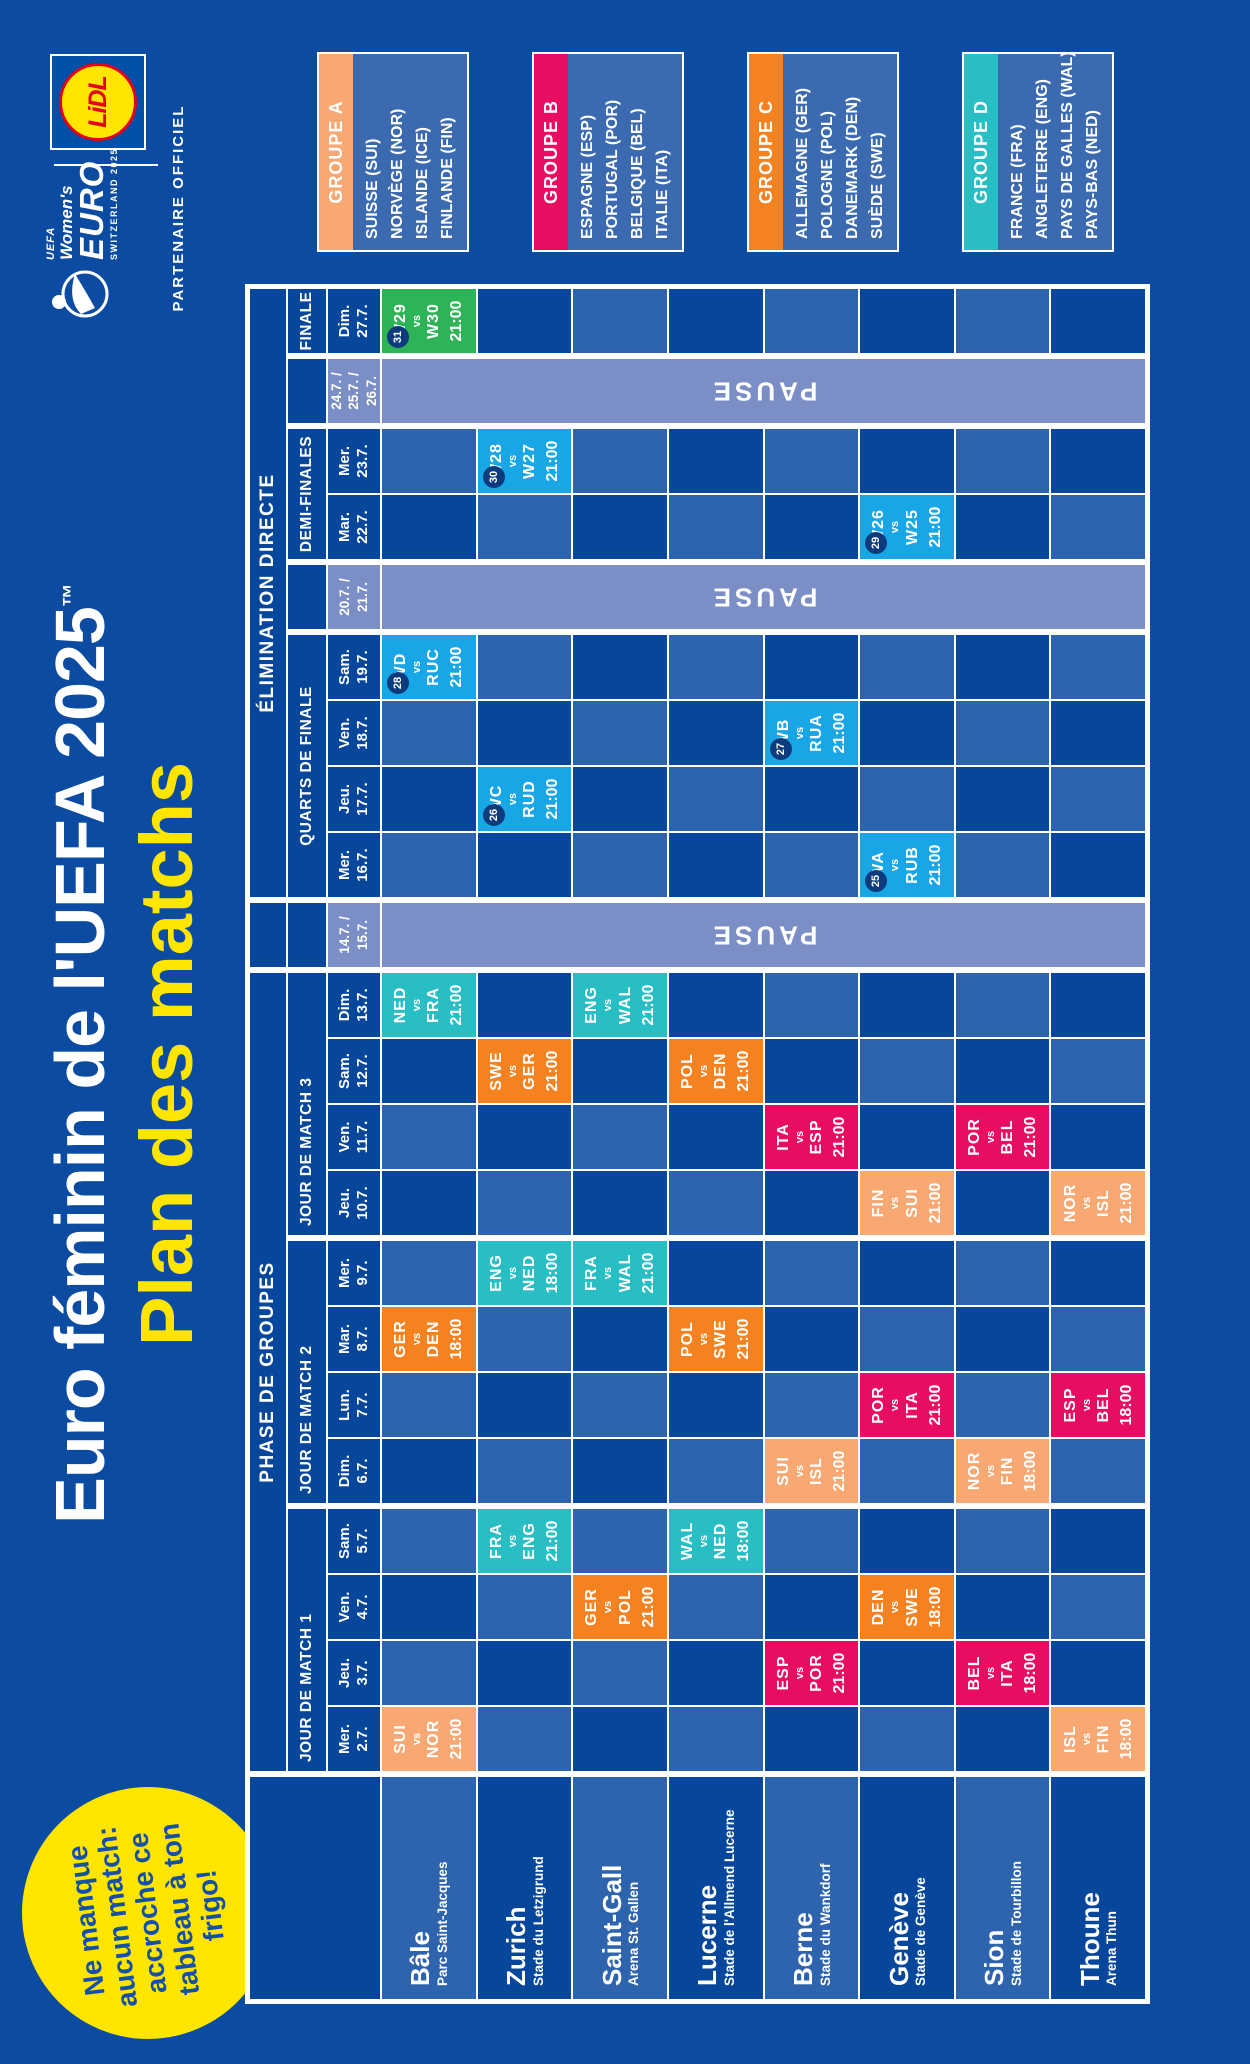 This screenshot has height=2064, width=1250. I want to click on title-line-2: Plan des matchs, so click(166, 1054).